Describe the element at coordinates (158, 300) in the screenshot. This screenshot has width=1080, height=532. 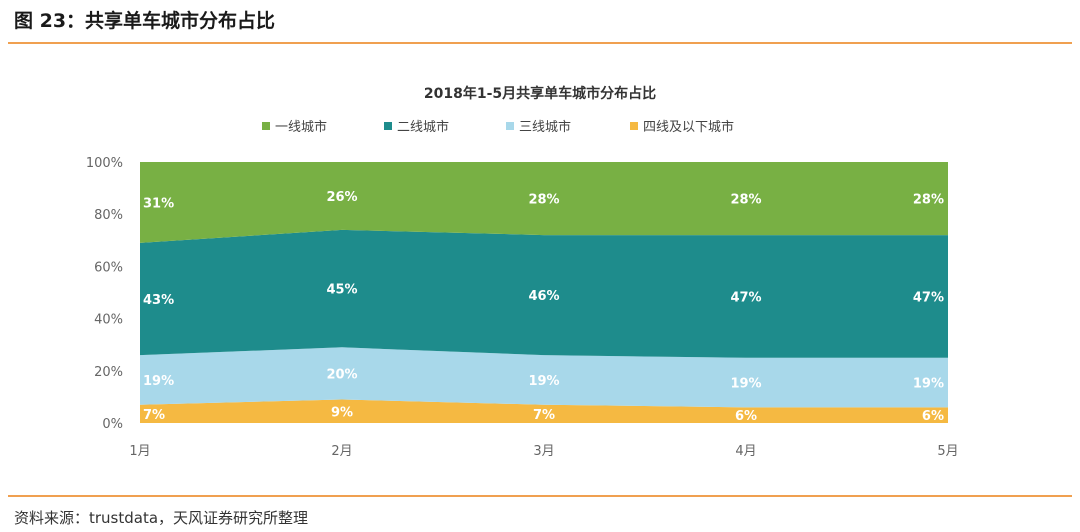
I see `data-label: 43%` at that location.